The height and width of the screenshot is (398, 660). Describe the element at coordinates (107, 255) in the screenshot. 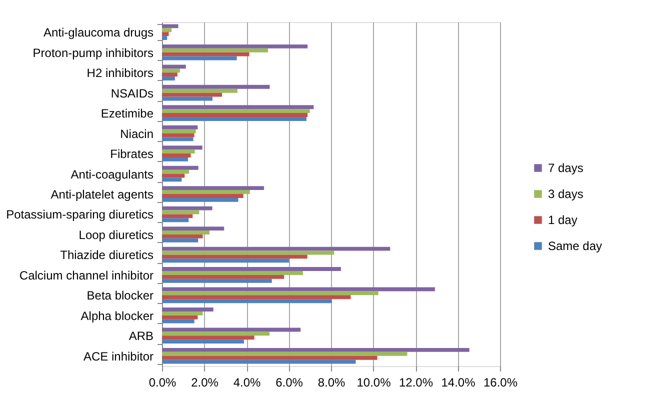

I see `y-tick-label: Thiazide diuretics` at that location.